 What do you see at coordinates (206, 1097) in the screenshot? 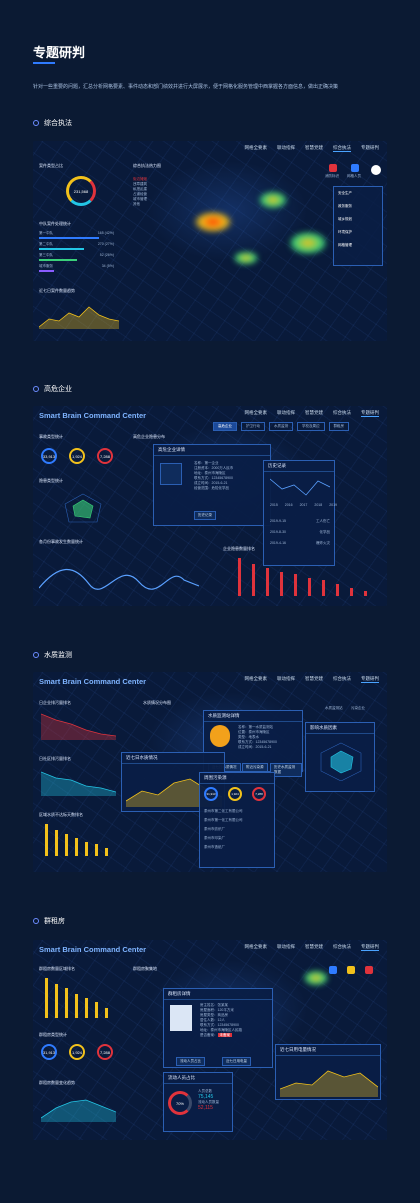
I see `total-value: 75,145` at bounding box center [206, 1097].